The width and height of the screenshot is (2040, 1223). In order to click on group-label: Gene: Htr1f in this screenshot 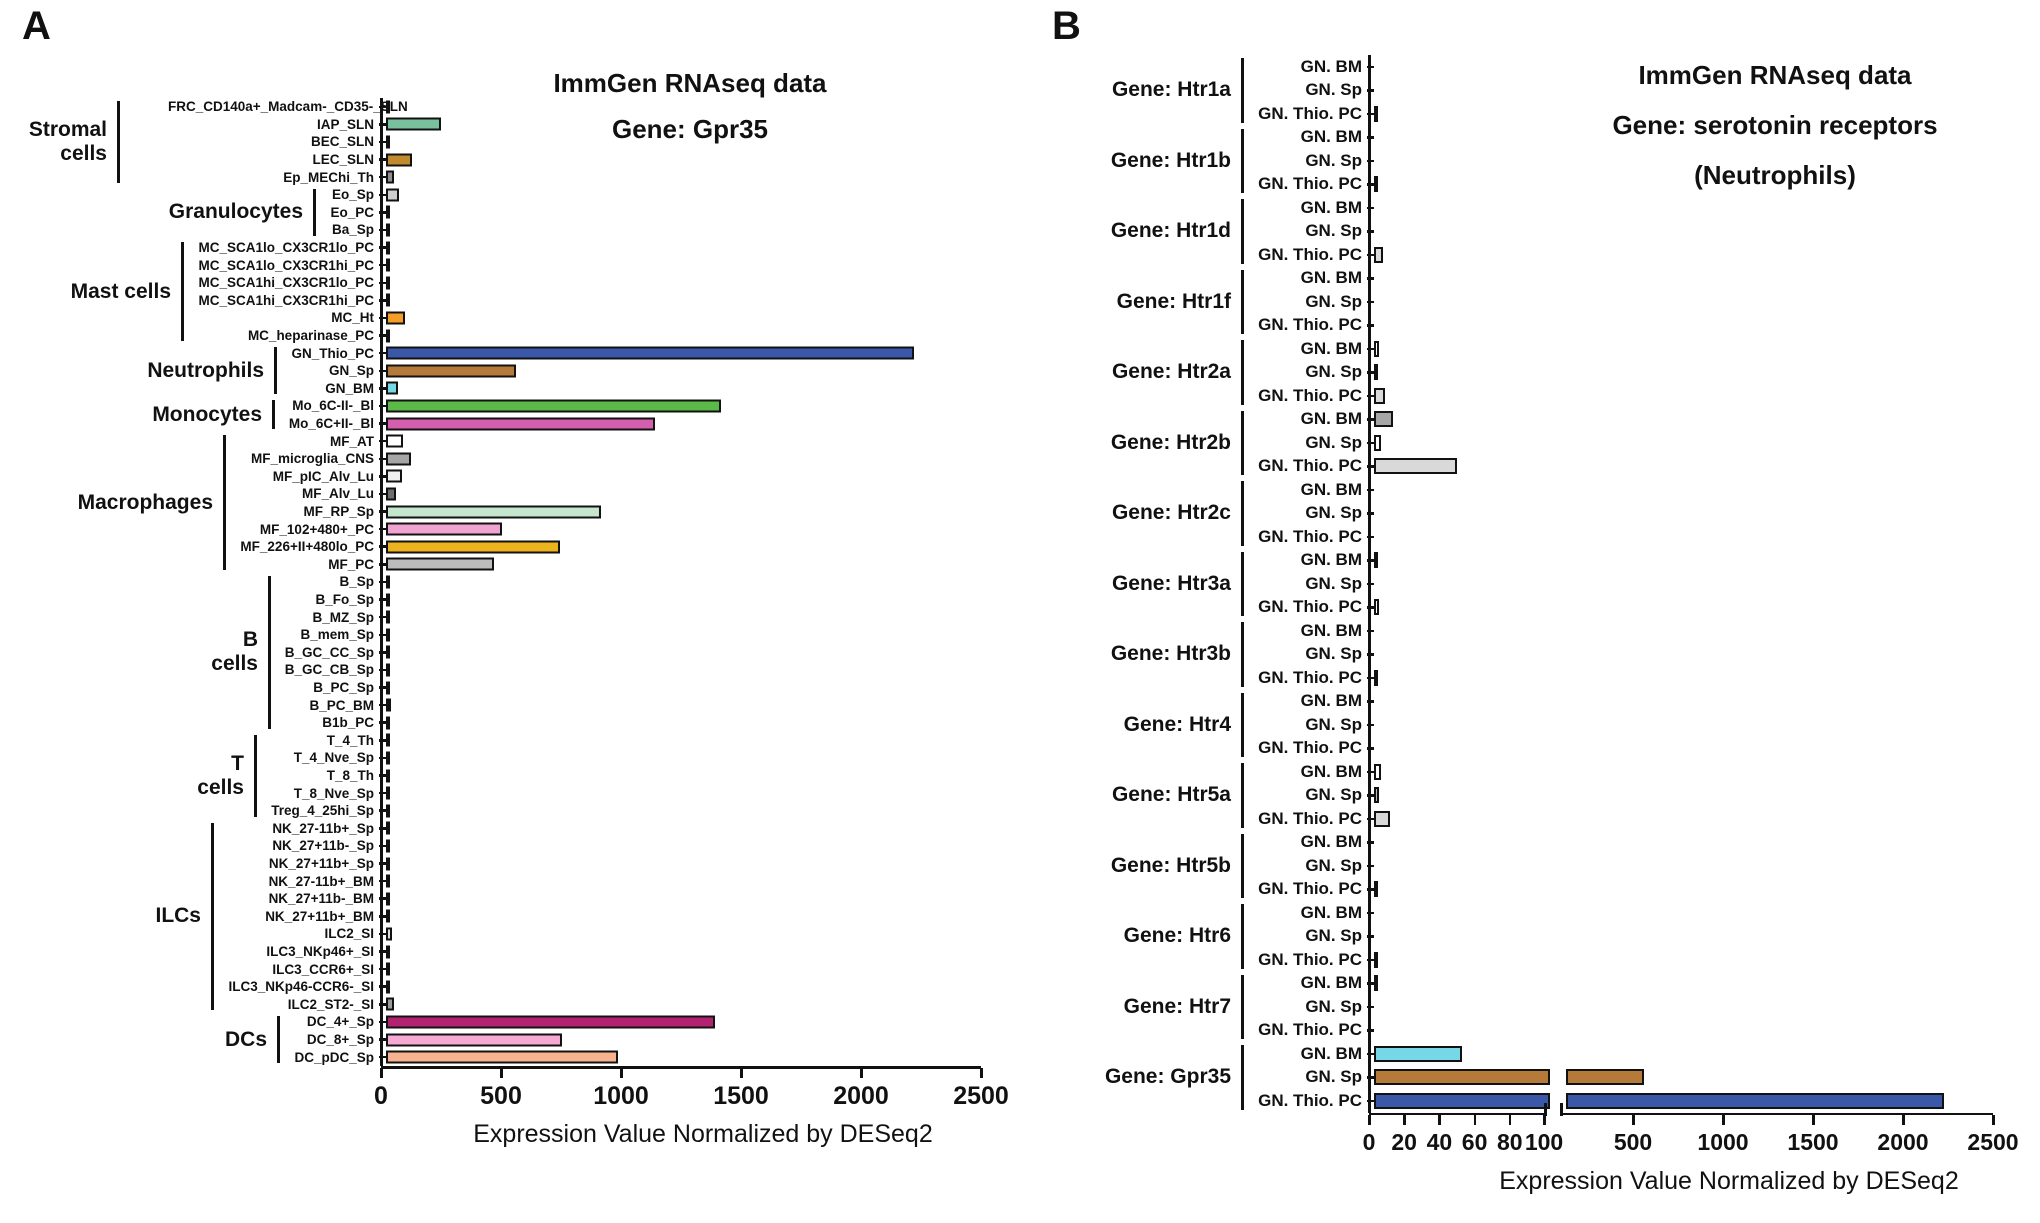, I will do `click(1140, 302)`.